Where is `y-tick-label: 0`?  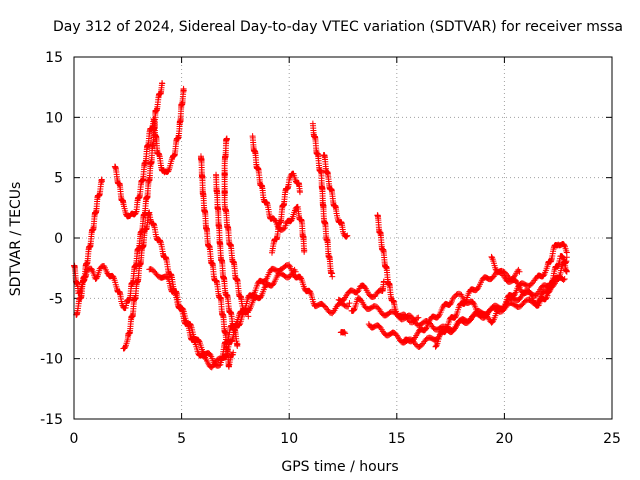
y-tick-label: 0 is located at coordinates (58, 239).